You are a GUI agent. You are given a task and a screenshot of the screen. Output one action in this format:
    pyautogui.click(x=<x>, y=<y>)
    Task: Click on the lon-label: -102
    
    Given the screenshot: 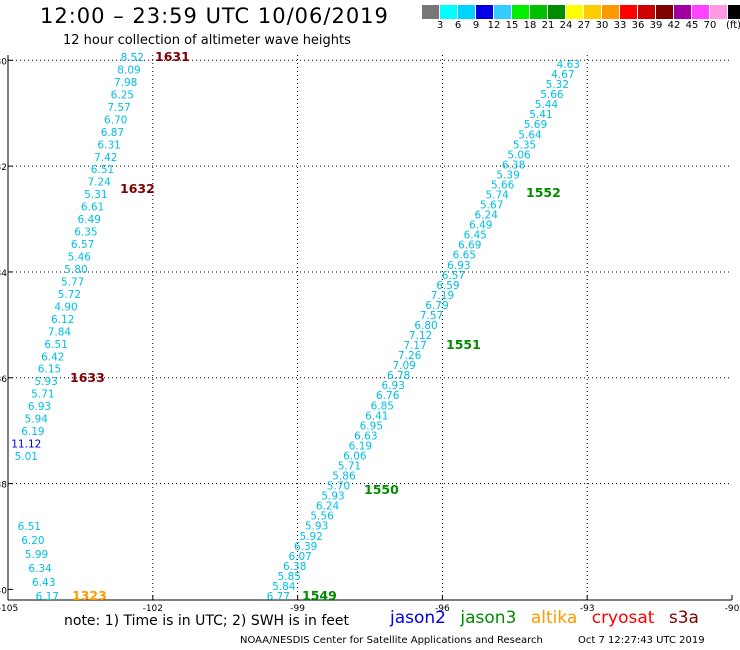 What is the action you would take?
    pyautogui.click(x=153, y=609)
    